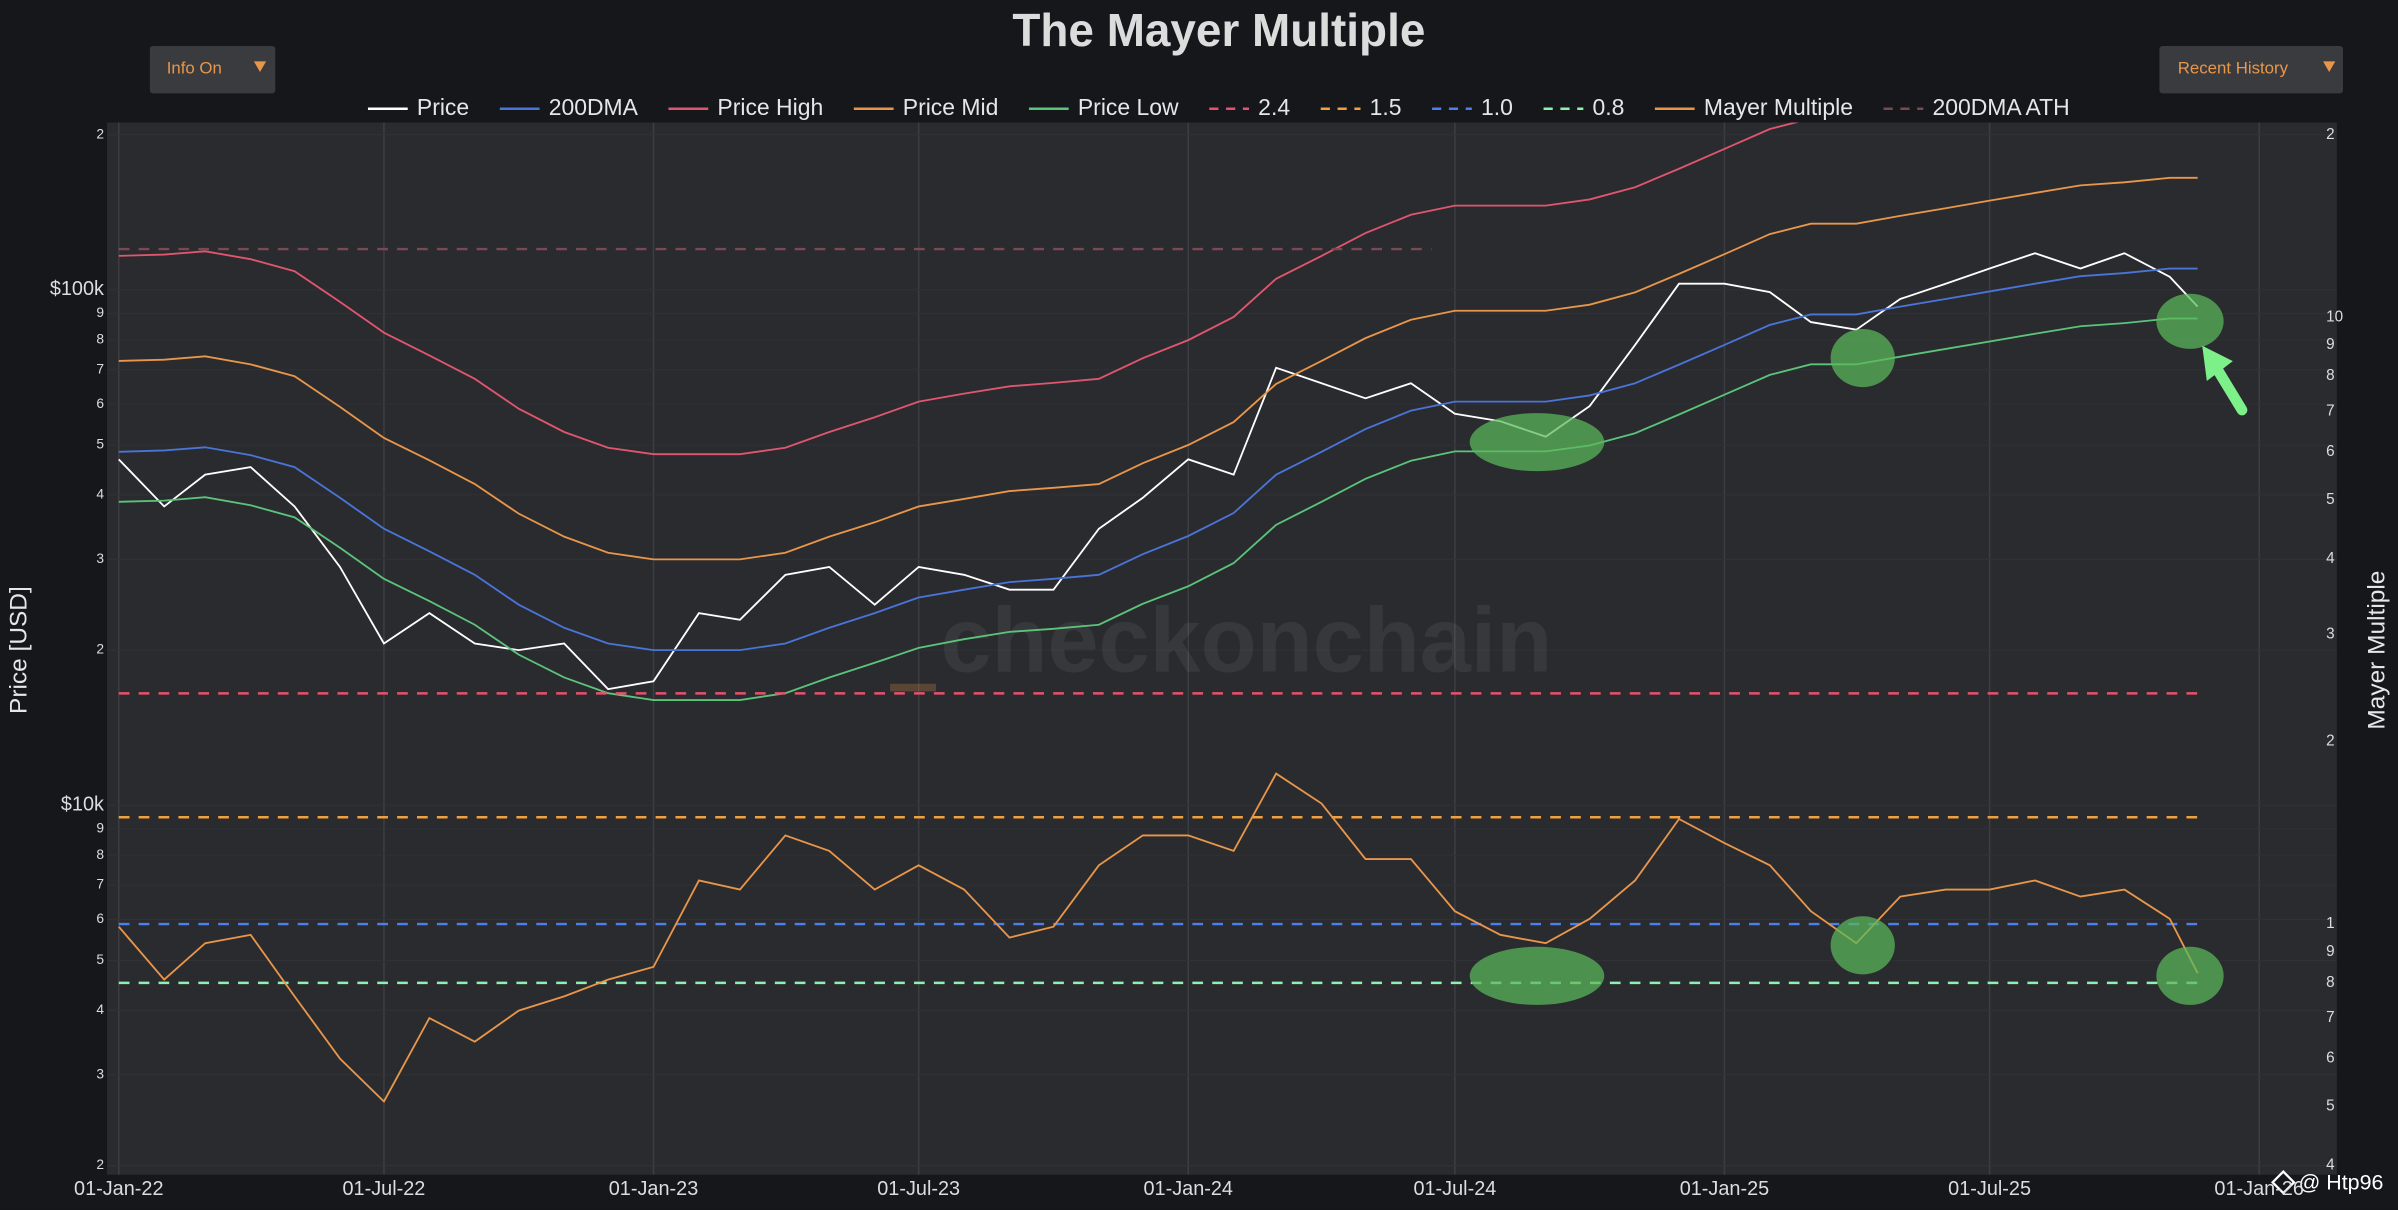 This screenshot has width=2398, height=1210. I want to click on legend-item: Price Mid, so click(926, 107).